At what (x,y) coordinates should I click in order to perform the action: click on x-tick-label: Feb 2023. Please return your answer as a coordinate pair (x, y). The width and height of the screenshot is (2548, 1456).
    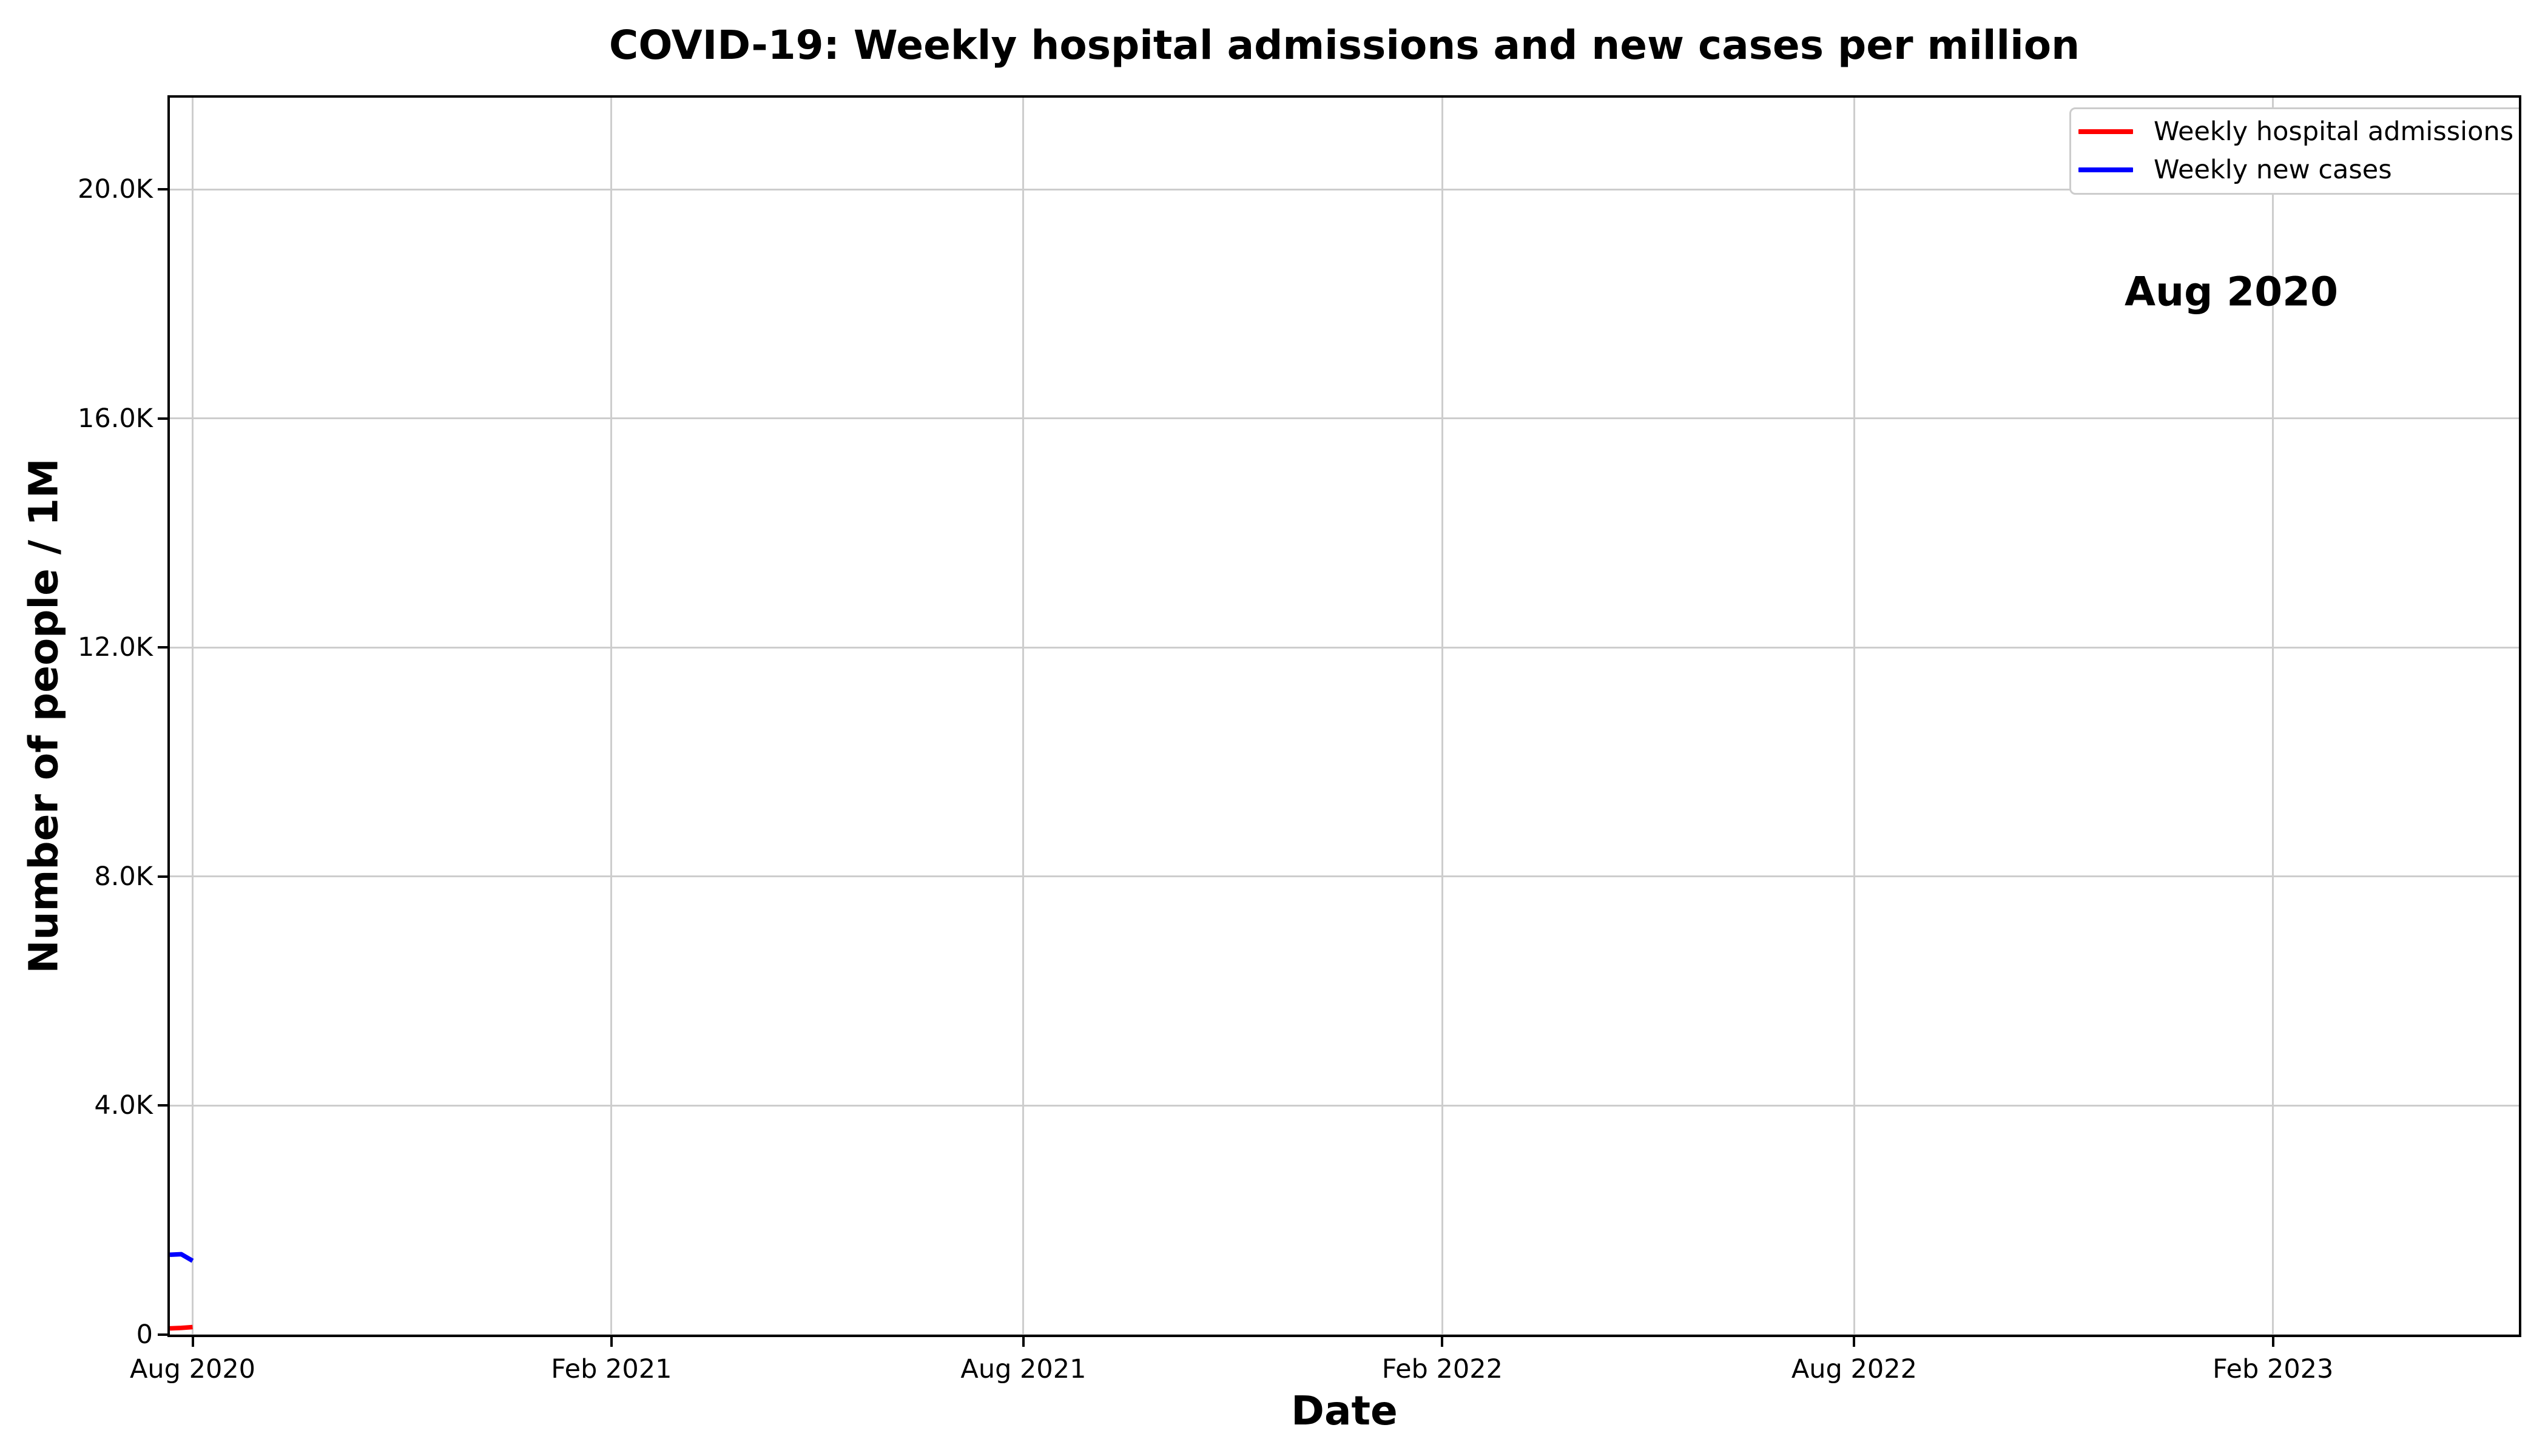
    Looking at the image, I should click on (2273, 1369).